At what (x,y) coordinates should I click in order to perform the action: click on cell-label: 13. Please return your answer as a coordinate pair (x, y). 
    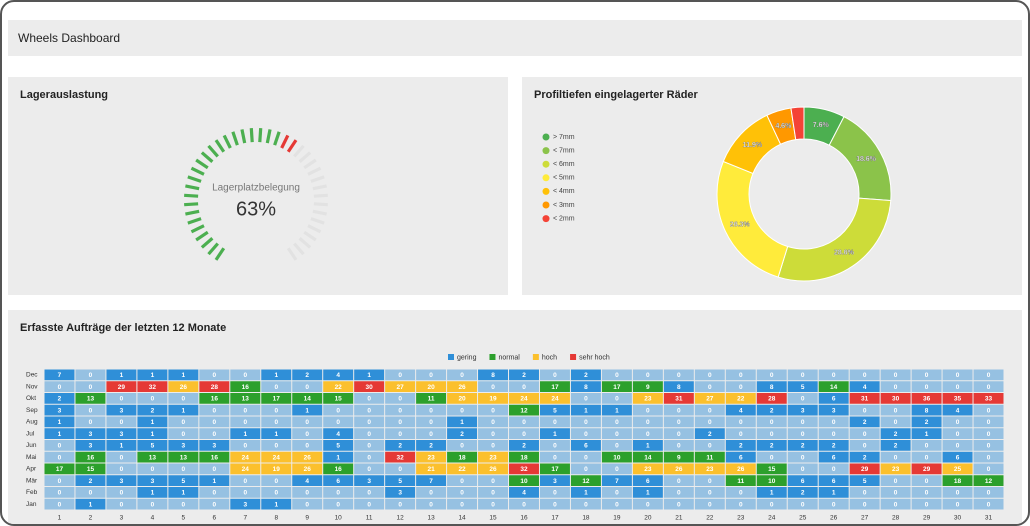
    Looking at the image, I should click on (184, 457).